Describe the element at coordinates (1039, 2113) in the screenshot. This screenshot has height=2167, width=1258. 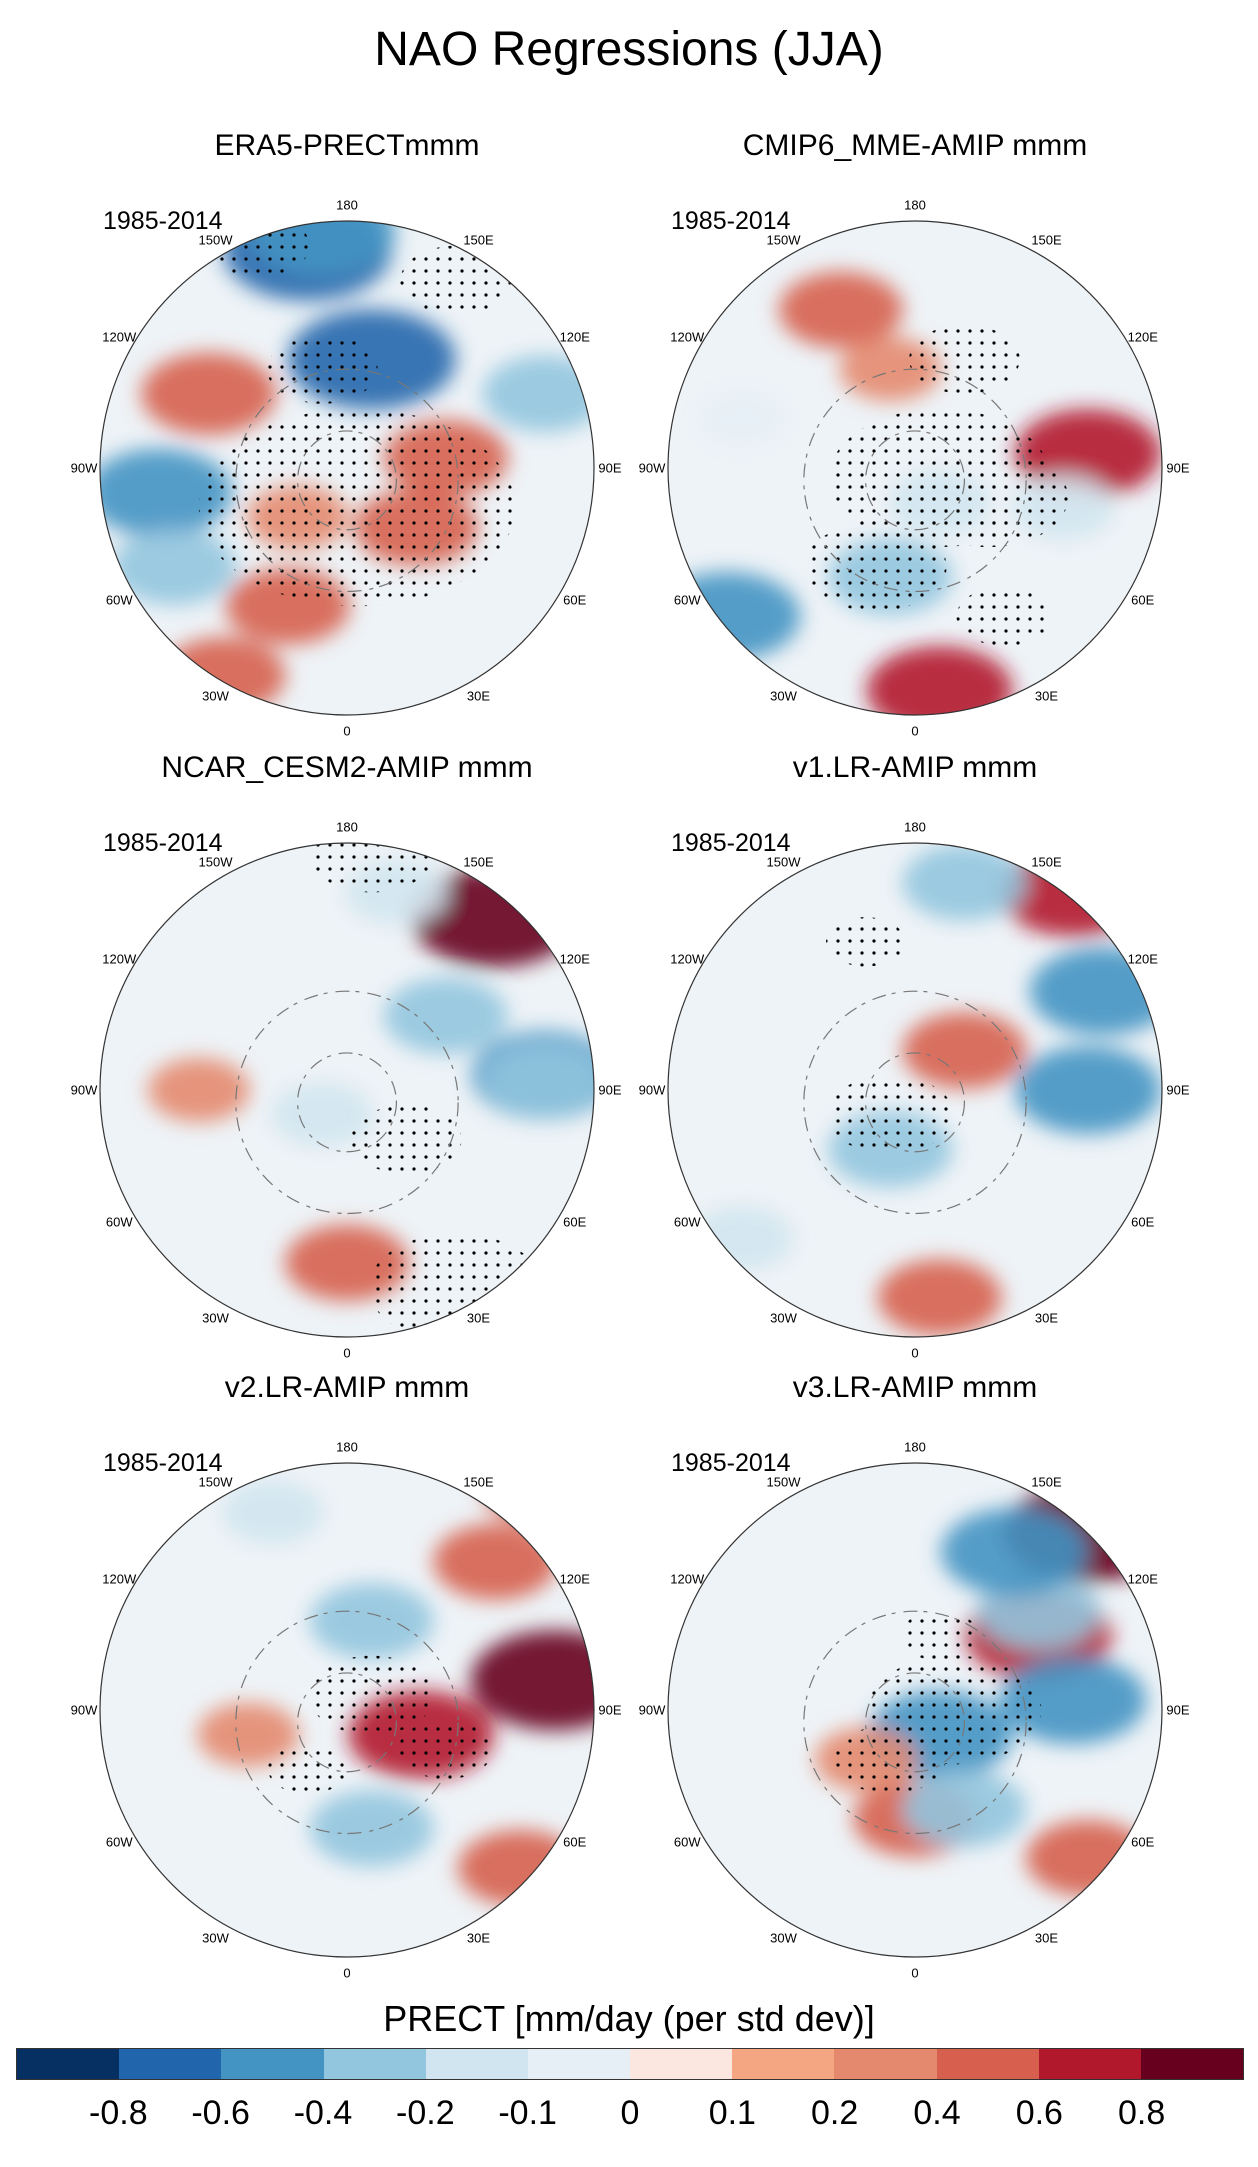
I see `colorbar-tick-label: 0.6` at that location.